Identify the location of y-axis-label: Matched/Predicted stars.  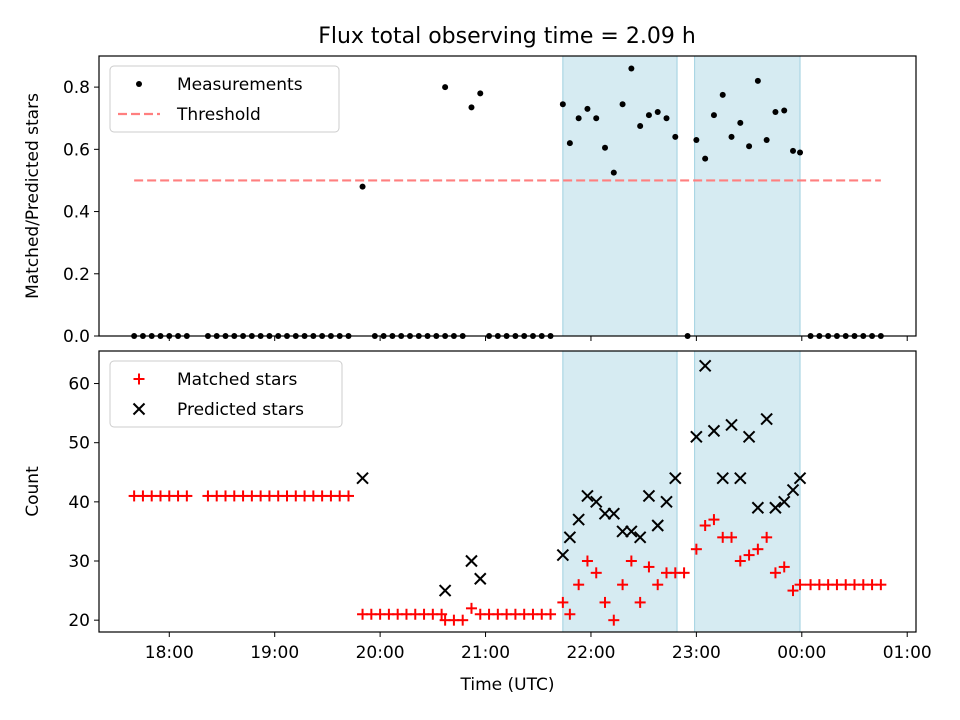
(33, 196).